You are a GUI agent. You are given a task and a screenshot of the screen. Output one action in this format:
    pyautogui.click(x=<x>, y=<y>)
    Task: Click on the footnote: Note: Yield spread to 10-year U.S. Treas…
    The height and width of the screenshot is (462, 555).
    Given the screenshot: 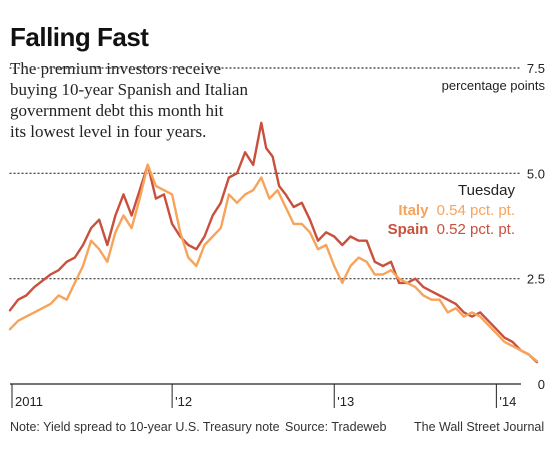 What is the action you would take?
    pyautogui.click(x=145, y=427)
    